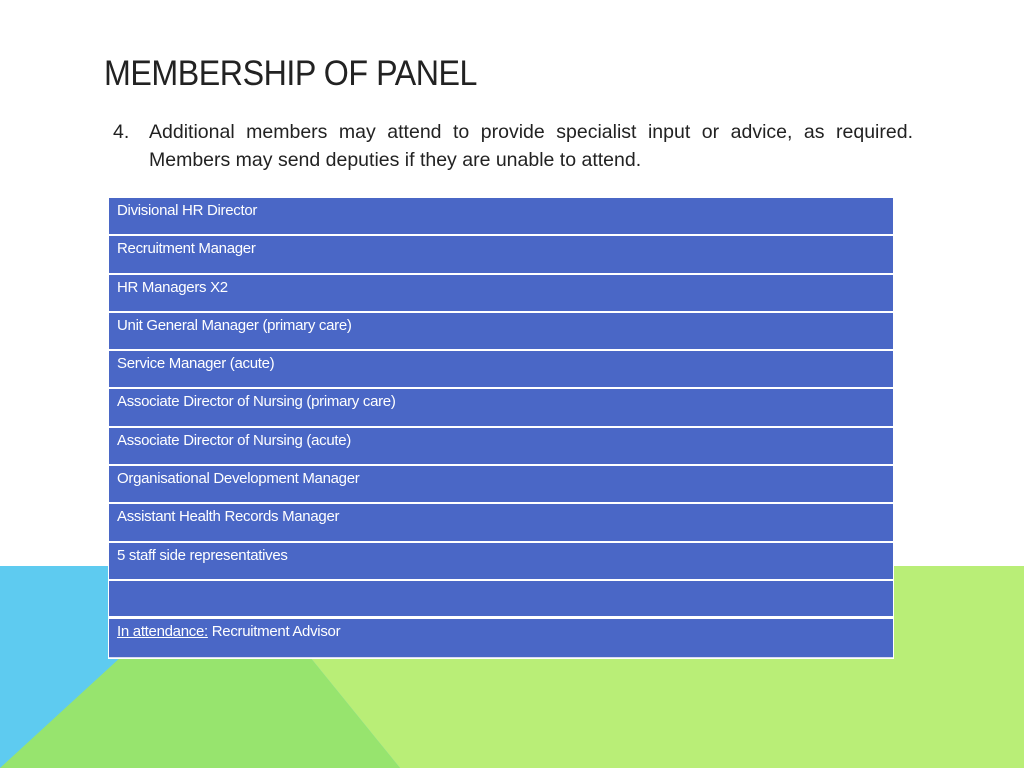 This screenshot has width=1024, height=768. I want to click on slide-title: MEMBERSHIP OF PANEL, so click(290, 73).